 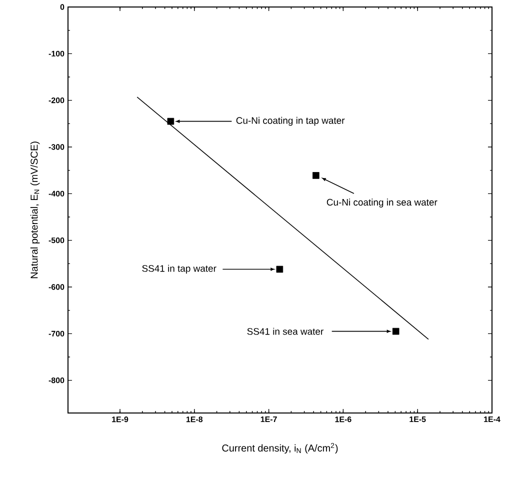 I want to click on annotation: SS41 in sea water, so click(x=285, y=331).